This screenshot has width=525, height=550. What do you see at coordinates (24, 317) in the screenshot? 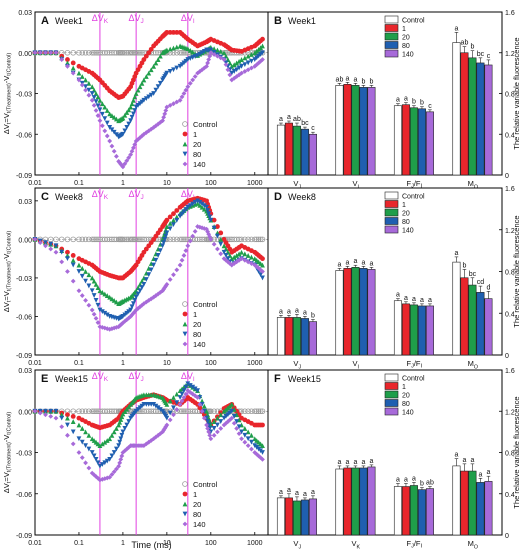
I see `y-tick-label: -0.06` at bounding box center [24, 317].